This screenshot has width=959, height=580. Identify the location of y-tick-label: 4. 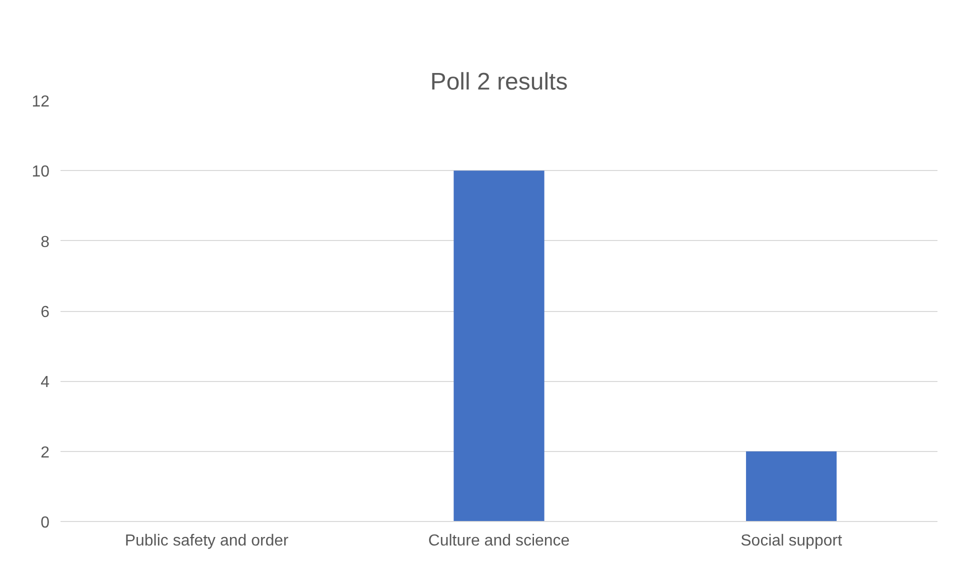
(45, 383).